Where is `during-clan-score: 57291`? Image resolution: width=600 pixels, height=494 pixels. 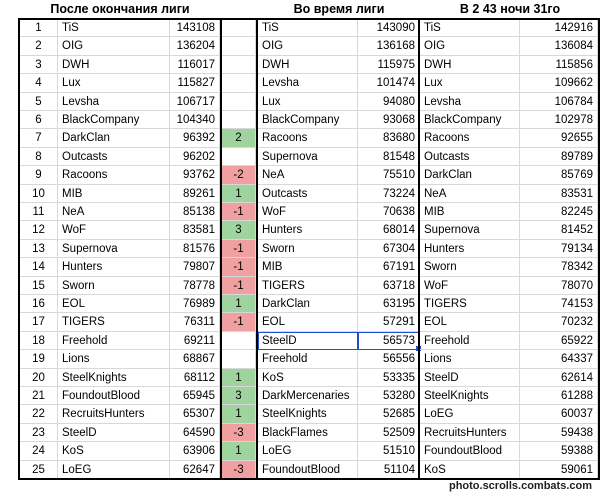
during-clan-score: 57291 is located at coordinates (389, 322).